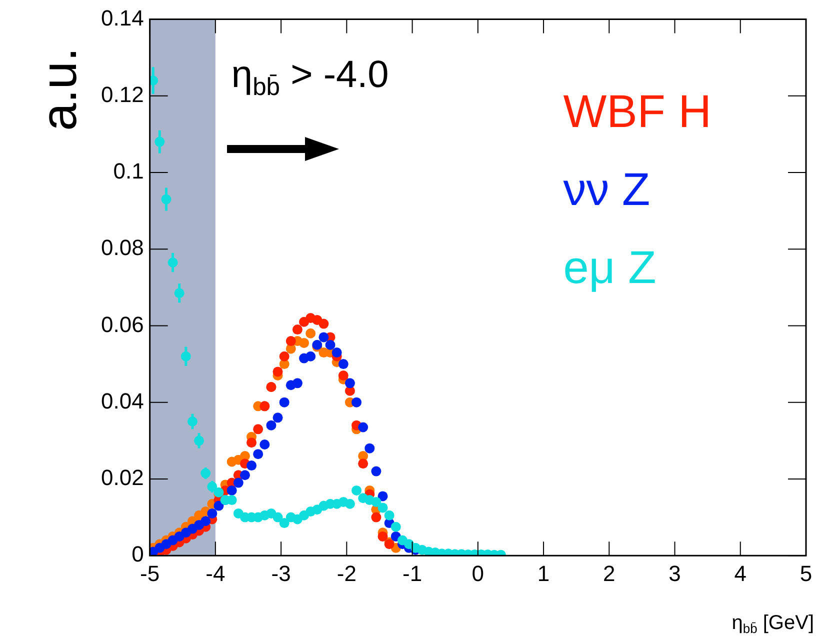 This screenshot has width=820, height=644. What do you see at coordinates (128, 171) in the screenshot?
I see `y-tick-label: 0.1` at bounding box center [128, 171].